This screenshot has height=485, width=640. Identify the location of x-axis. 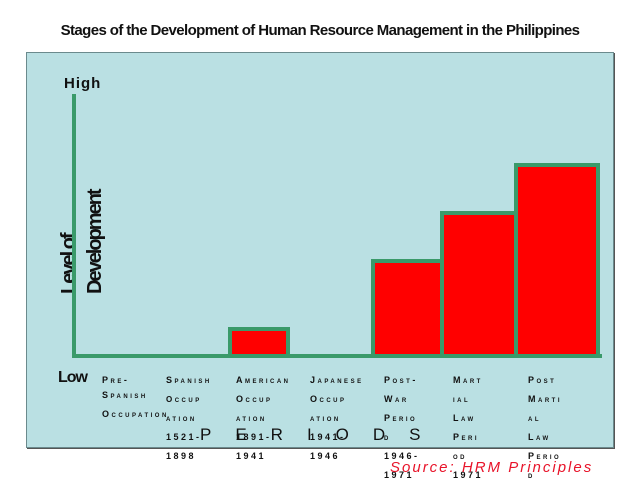
(337, 356).